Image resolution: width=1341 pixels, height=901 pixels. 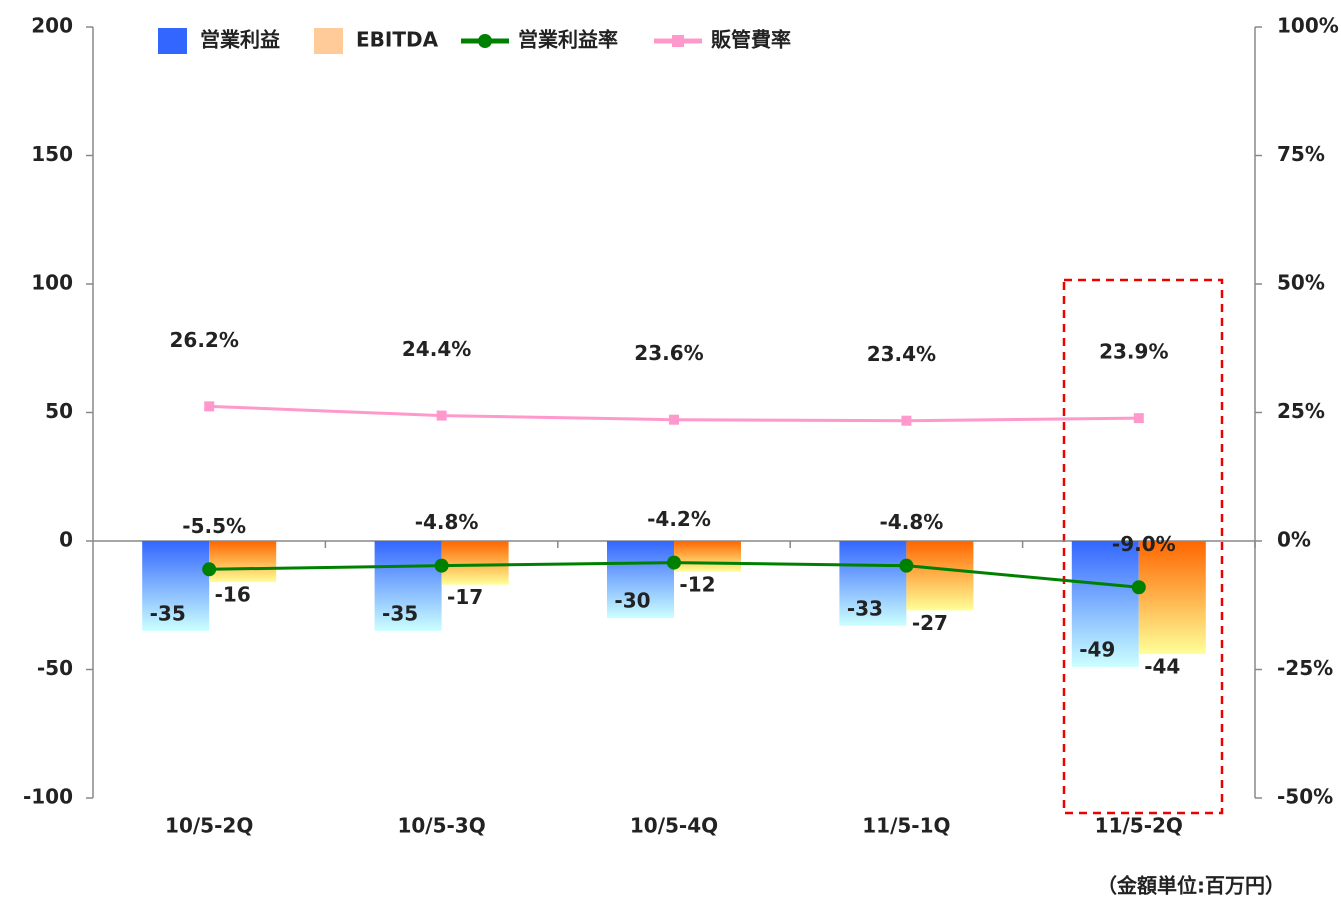 I want to click on y2-tick-label: 0%, so click(x=1294, y=540).